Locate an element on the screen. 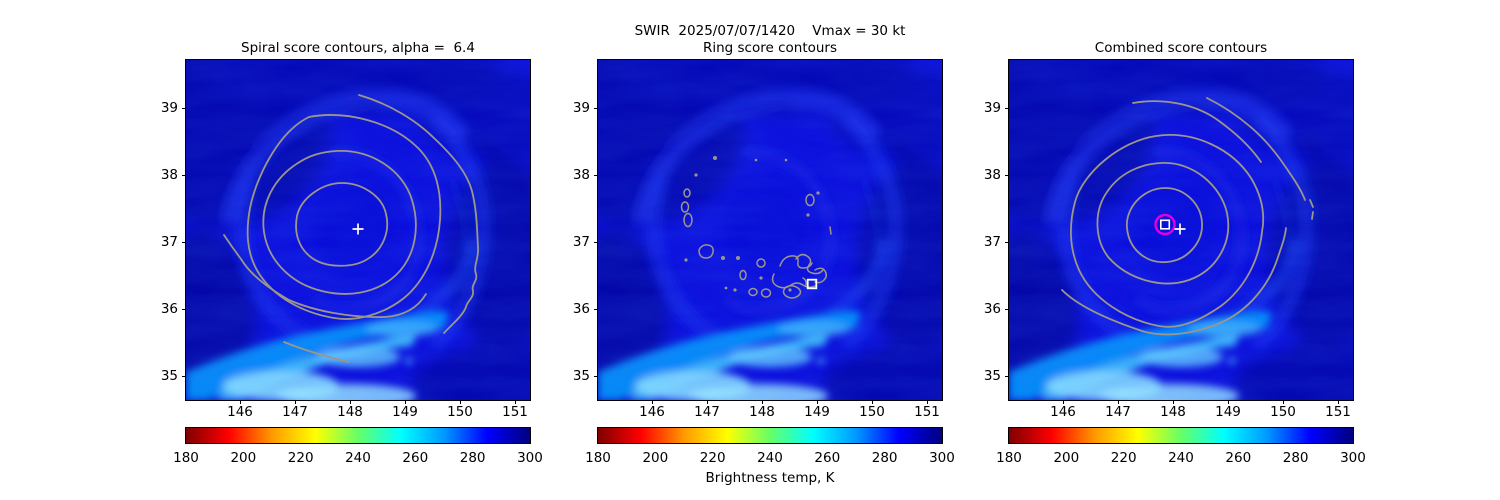  combined-contour-inner is located at coordinates (1164, 225).